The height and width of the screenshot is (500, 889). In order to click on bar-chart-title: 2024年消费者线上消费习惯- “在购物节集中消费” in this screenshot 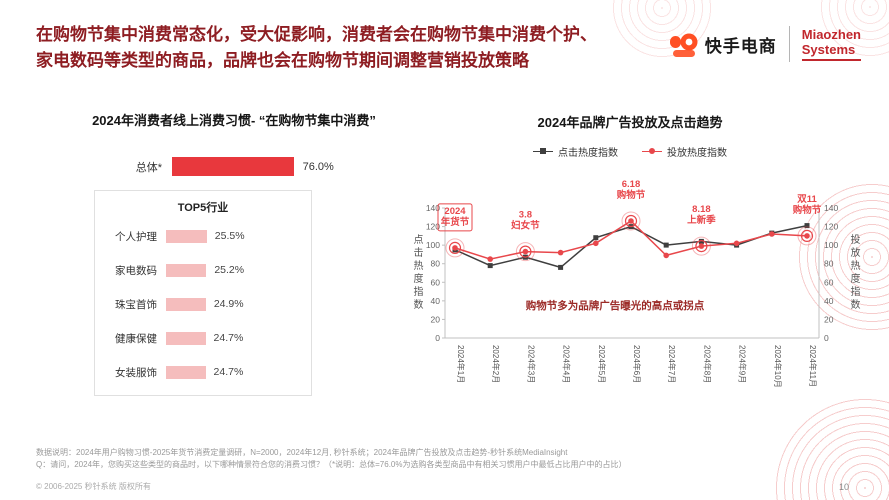, I will do `click(234, 120)`.